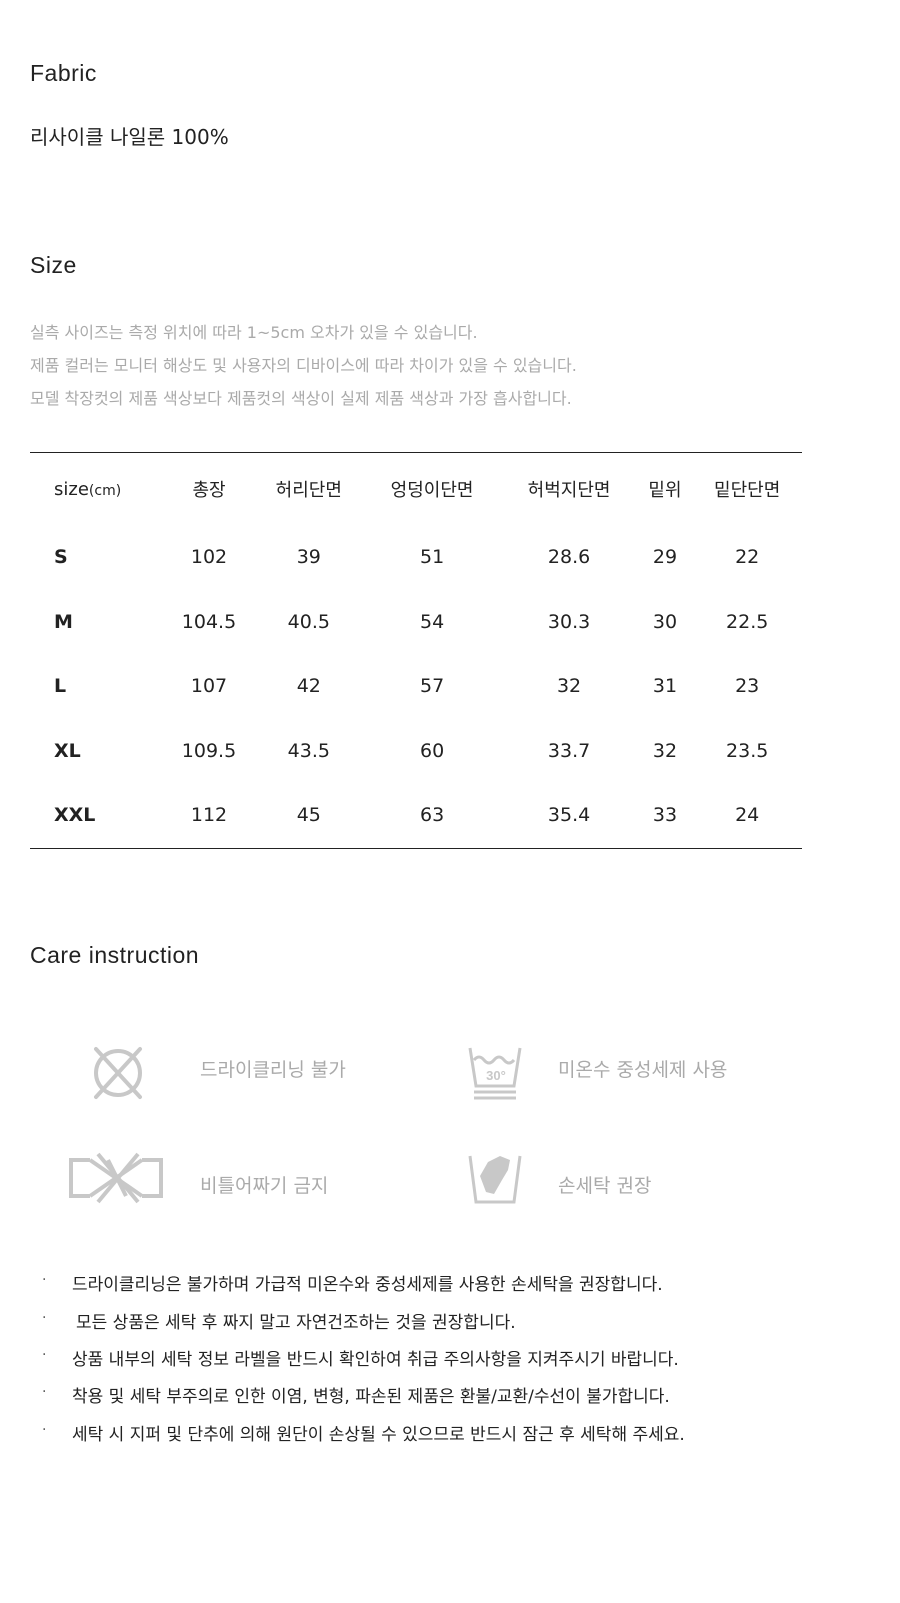 This screenshot has height=1603, width=900. What do you see at coordinates (118, 1073) in the screenshot?
I see `no-dry-clean-icon` at bounding box center [118, 1073].